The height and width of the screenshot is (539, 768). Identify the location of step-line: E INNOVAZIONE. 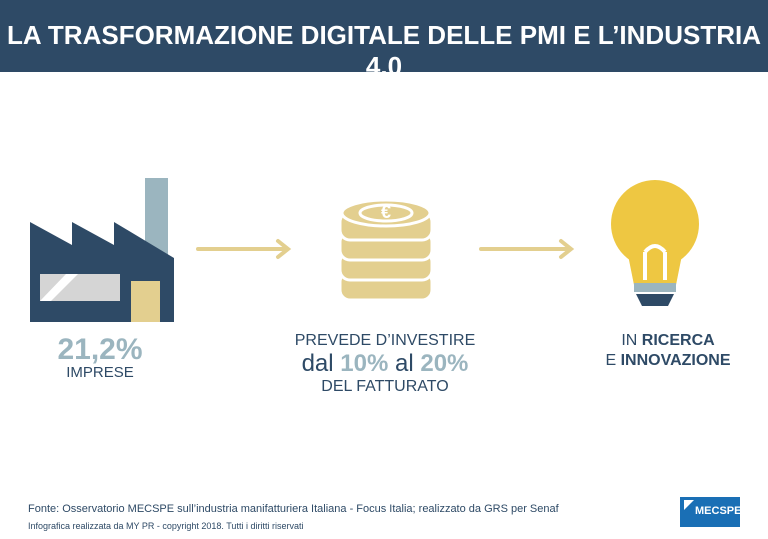
(668, 361).